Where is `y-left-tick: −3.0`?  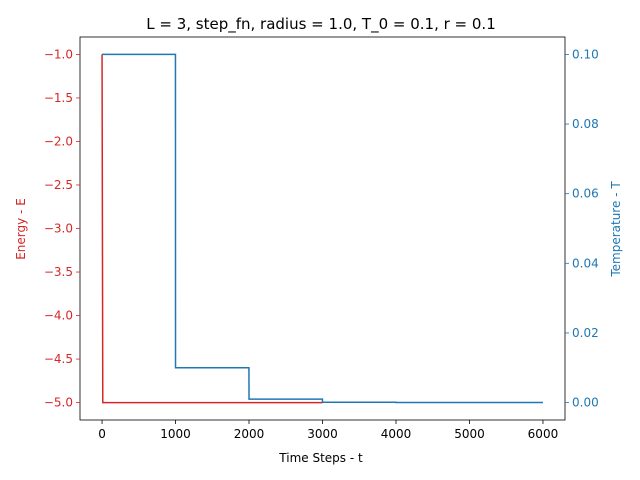
y-left-tick: −3.0 is located at coordinates (62, 229).